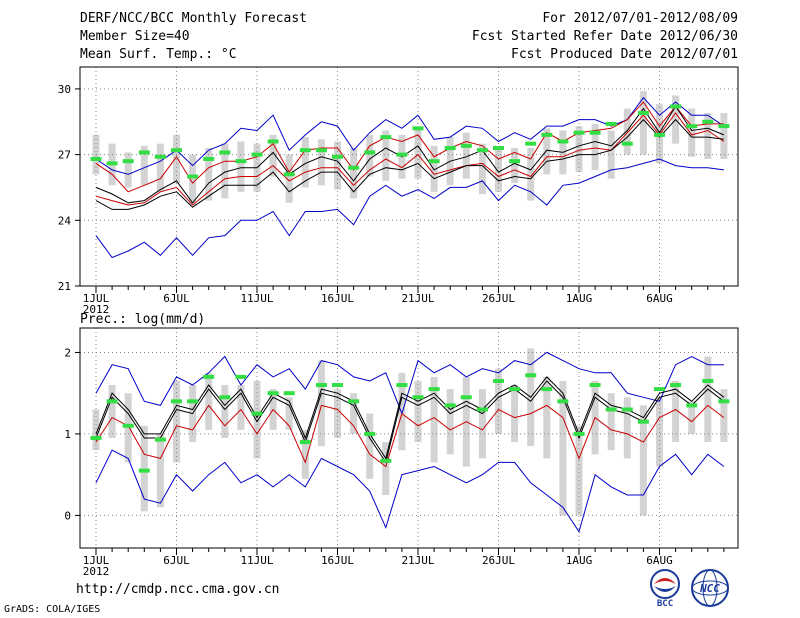 The width and height of the screenshot is (800, 618). What do you see at coordinates (409, 383) in the screenshot?
I see `series-line-max` at bounding box center [409, 383].